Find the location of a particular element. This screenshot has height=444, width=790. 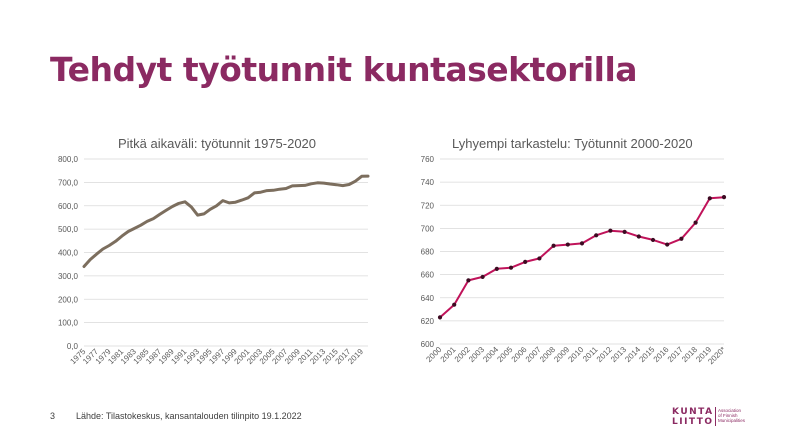

y-tick-label: 400,0 is located at coordinates (68, 253).